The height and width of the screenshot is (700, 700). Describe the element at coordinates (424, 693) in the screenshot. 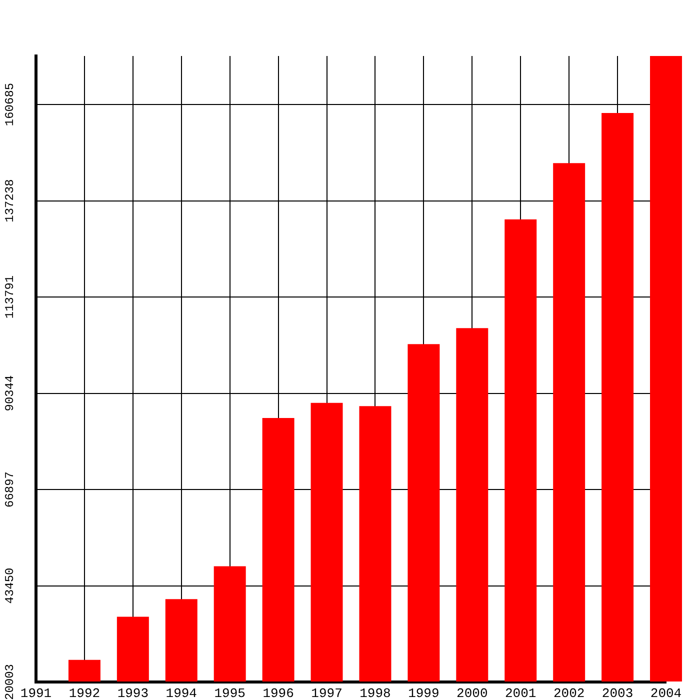

I see `x-tick-label: 1999` at that location.